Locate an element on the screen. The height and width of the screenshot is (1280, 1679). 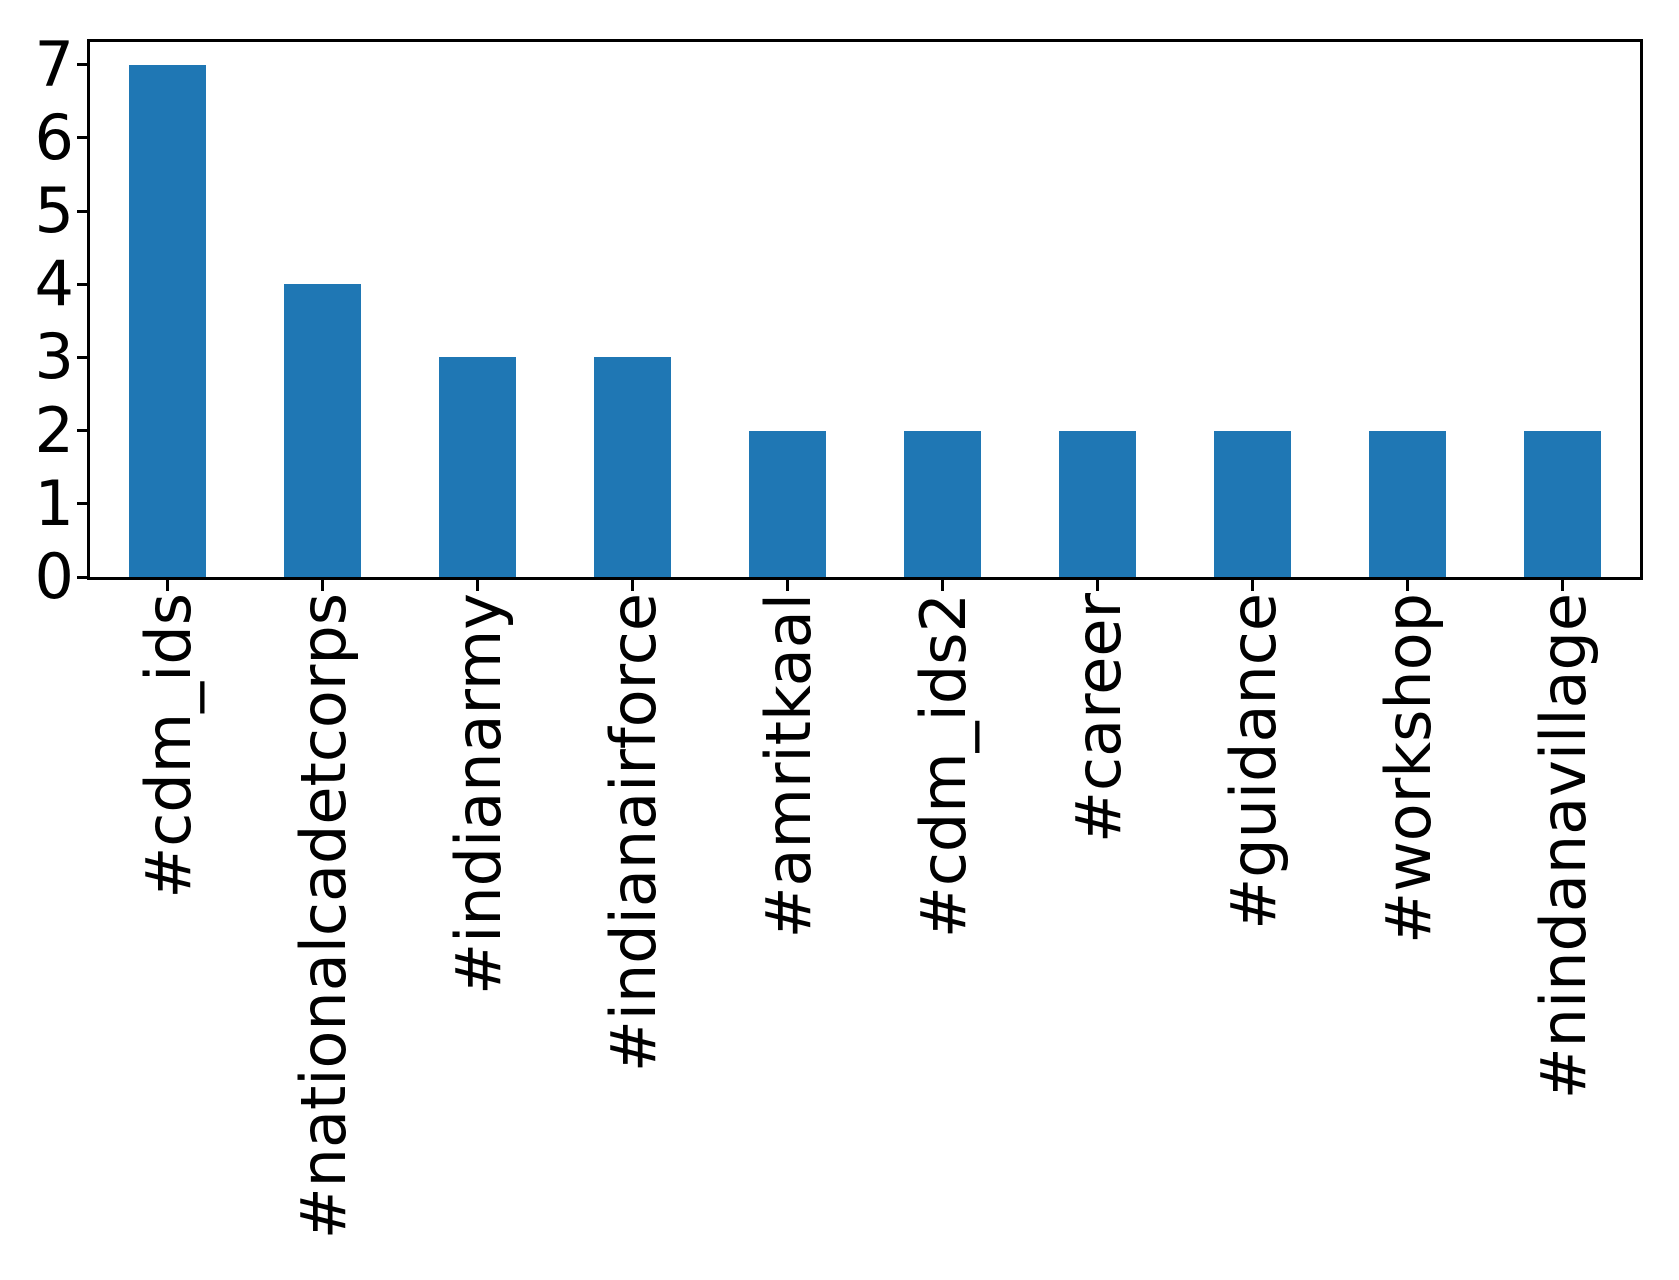
x-tick-label: #nindanavillage is located at coordinates (1563, 846).